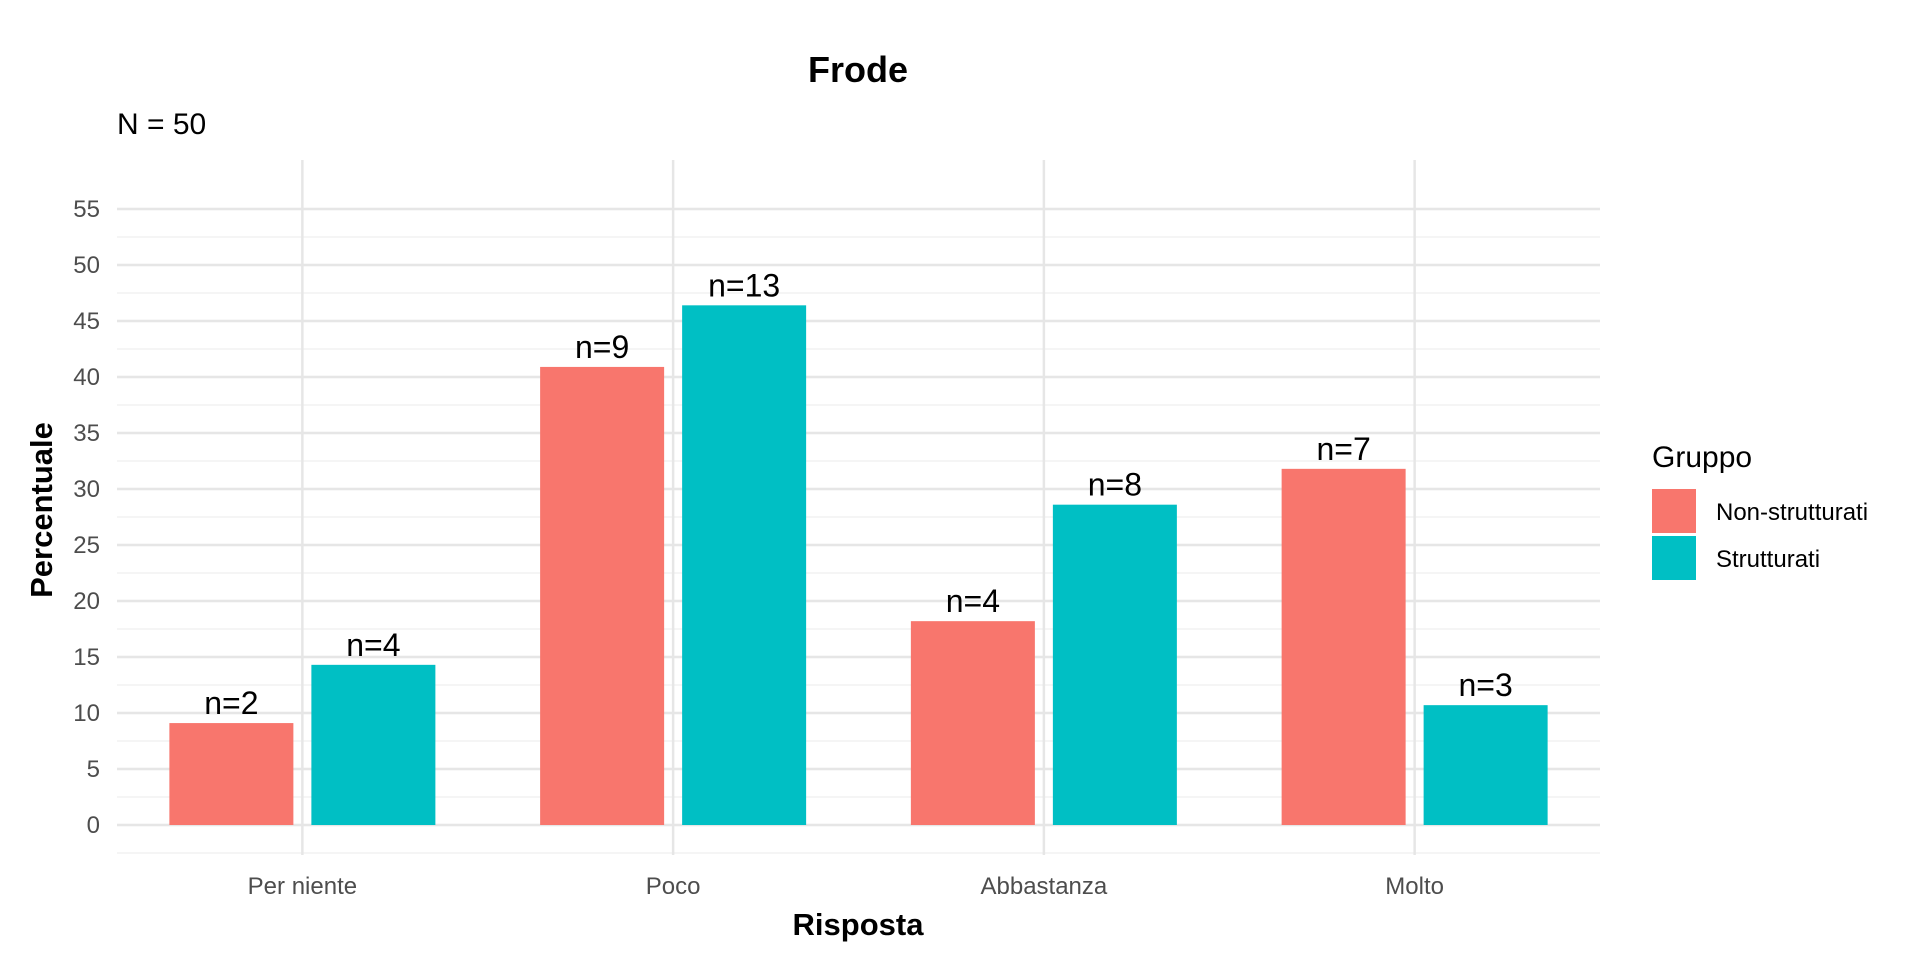  I want to click on bar-strutturati-molto, so click(1485, 765).